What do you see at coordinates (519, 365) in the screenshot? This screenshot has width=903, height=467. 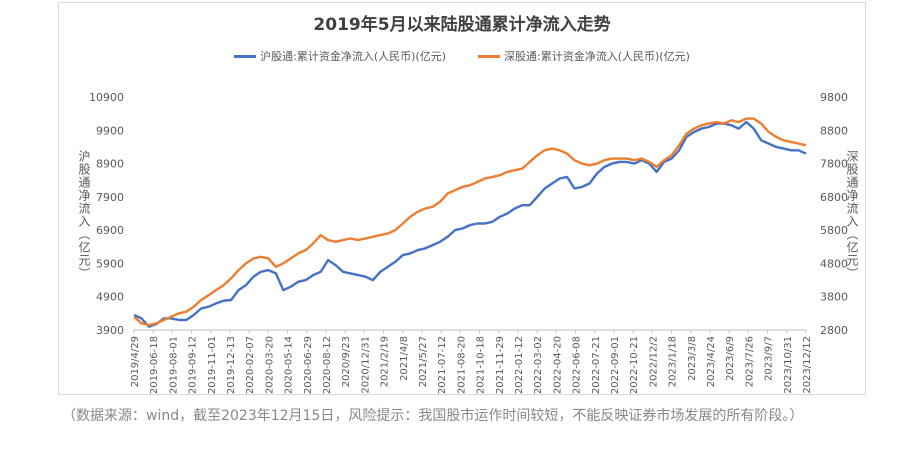 I see `x-tick-label: 2022-01-12` at bounding box center [519, 365].